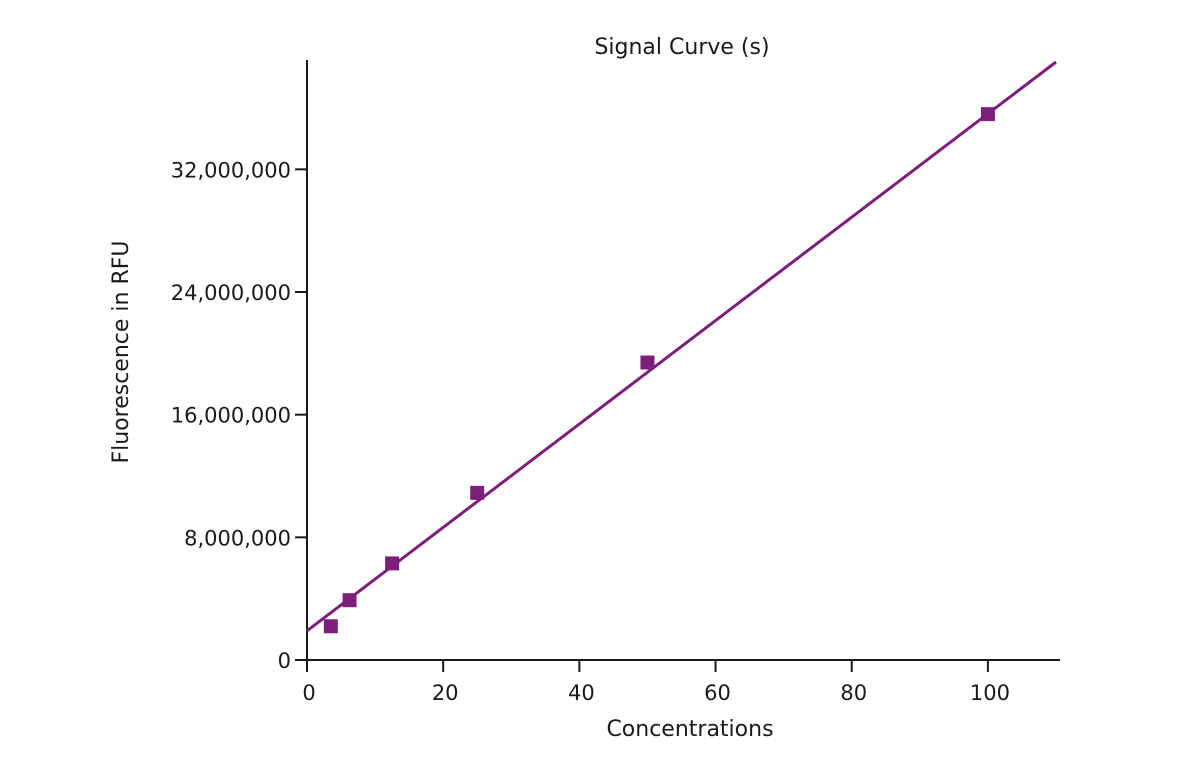  What do you see at coordinates (689, 729) in the screenshot?
I see `x-axis-title: Concentrations` at bounding box center [689, 729].